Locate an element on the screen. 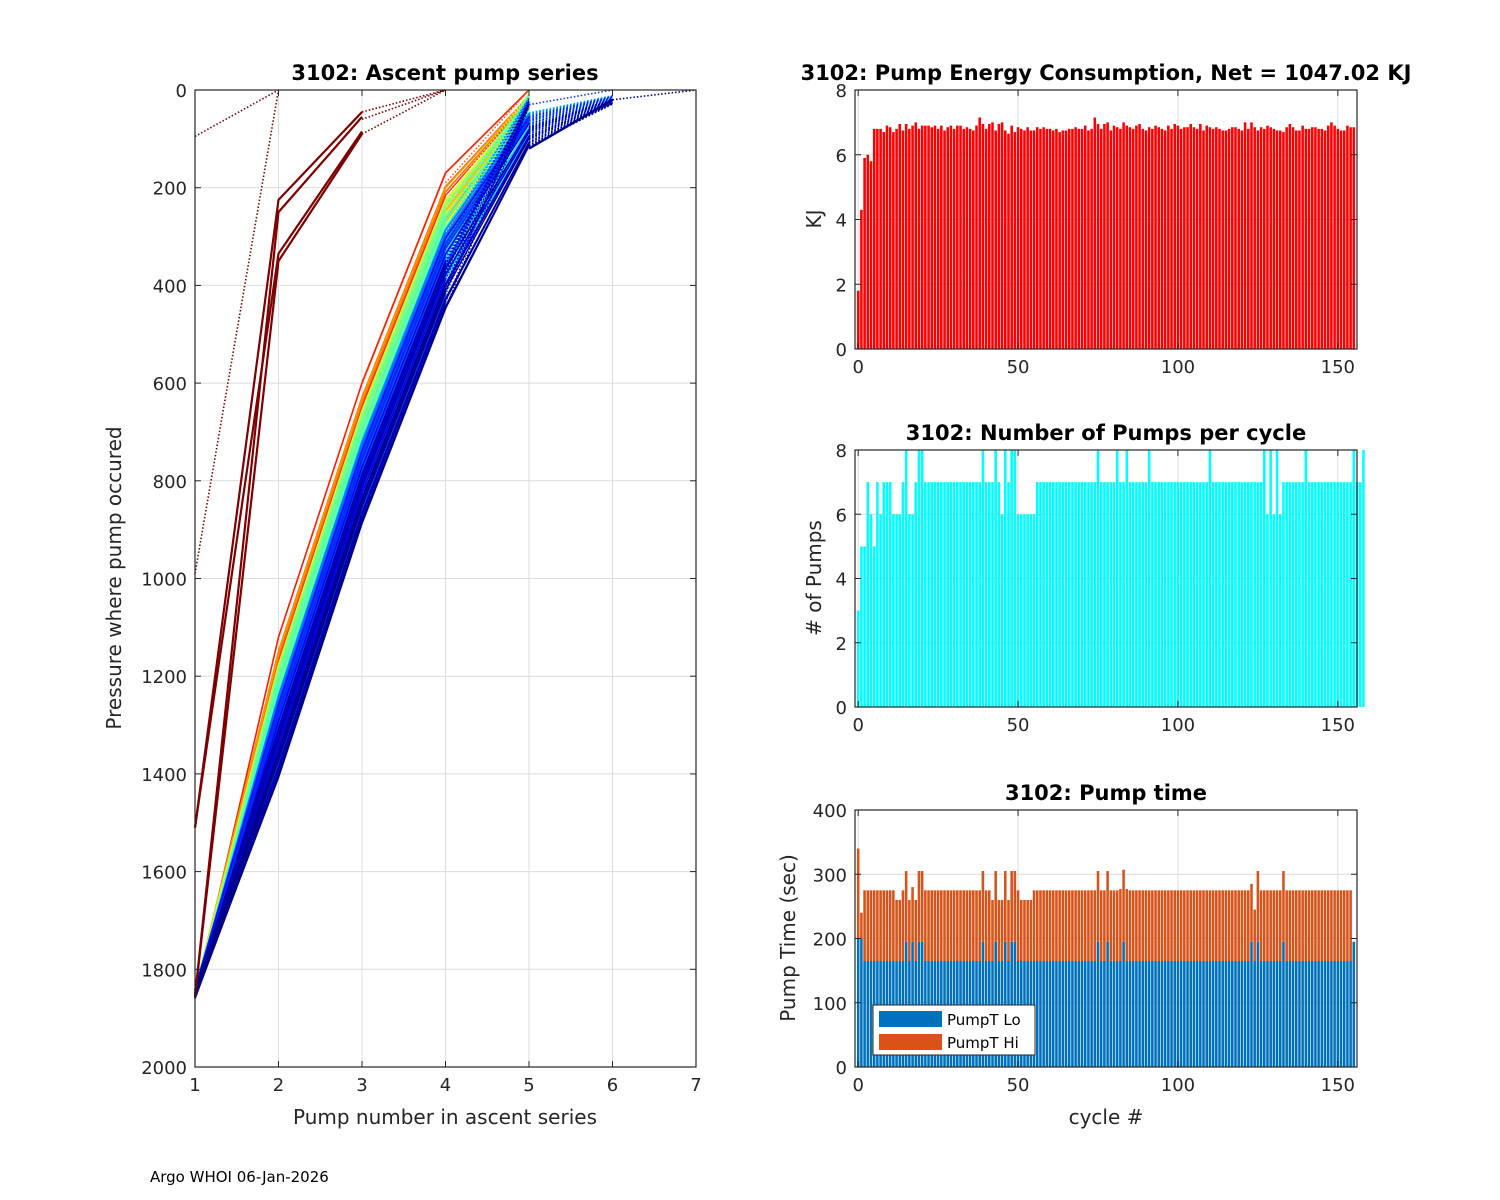 The image size is (1500, 1200). y-tick-label: 200 is located at coordinates (170, 189).